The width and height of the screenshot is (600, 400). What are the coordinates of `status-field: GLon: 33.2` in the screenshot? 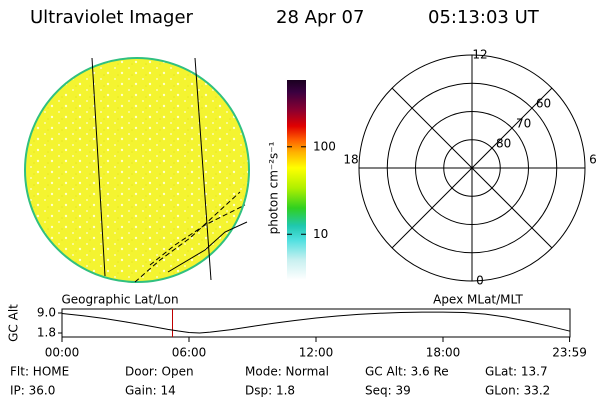 It's located at (517, 391).